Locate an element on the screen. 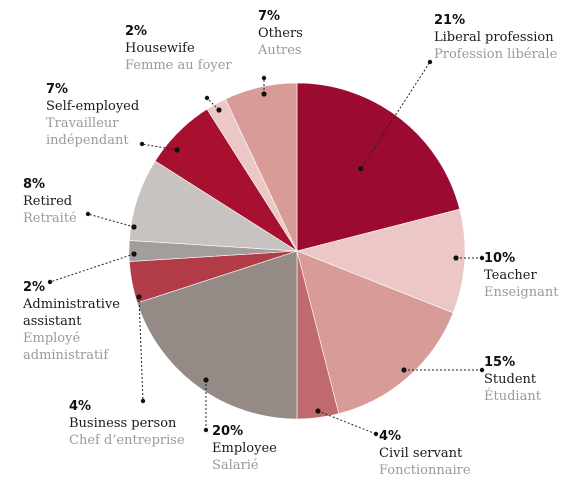 The image size is (570, 485). slice-label-8: 7% Self-employed Travailleur indépendant is located at coordinates (92, 115).